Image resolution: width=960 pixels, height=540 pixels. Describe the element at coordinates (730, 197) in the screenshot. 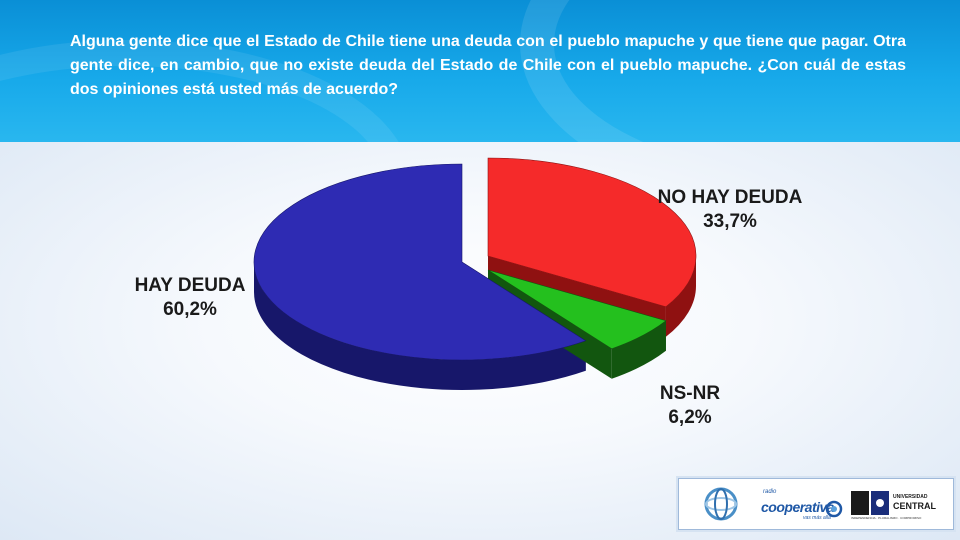

I see `slice-name-label: NO HAY DEUDA` at that location.